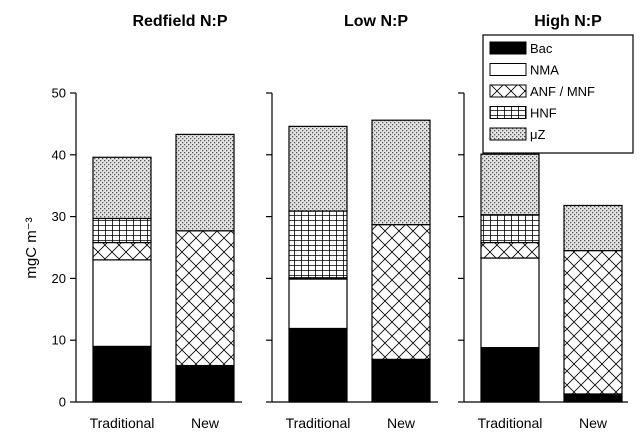 Image resolution: width=640 pixels, height=435 pixels. I want to click on y-tick-label: 50, so click(59, 93).